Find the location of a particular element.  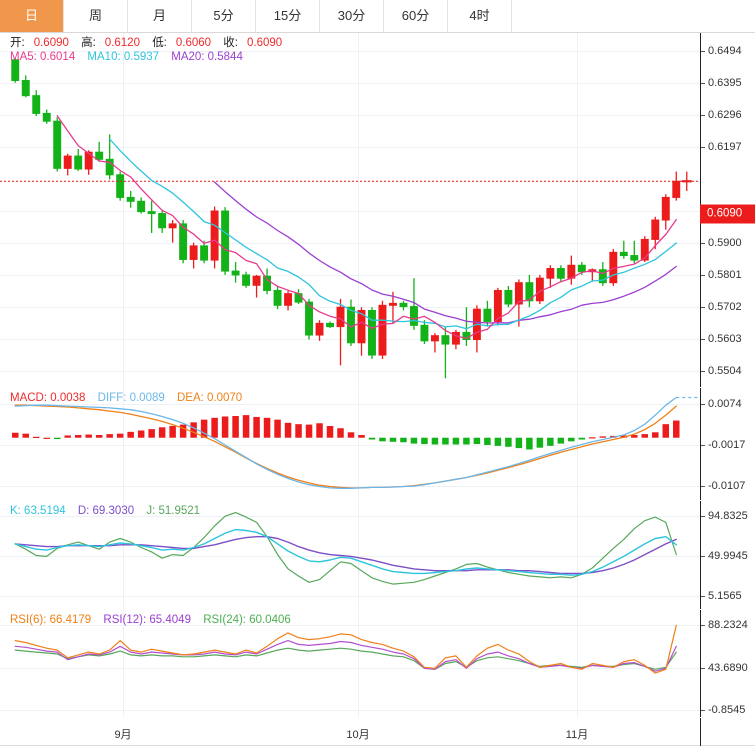

axis-tick: 0.6395 is located at coordinates (721, 83).